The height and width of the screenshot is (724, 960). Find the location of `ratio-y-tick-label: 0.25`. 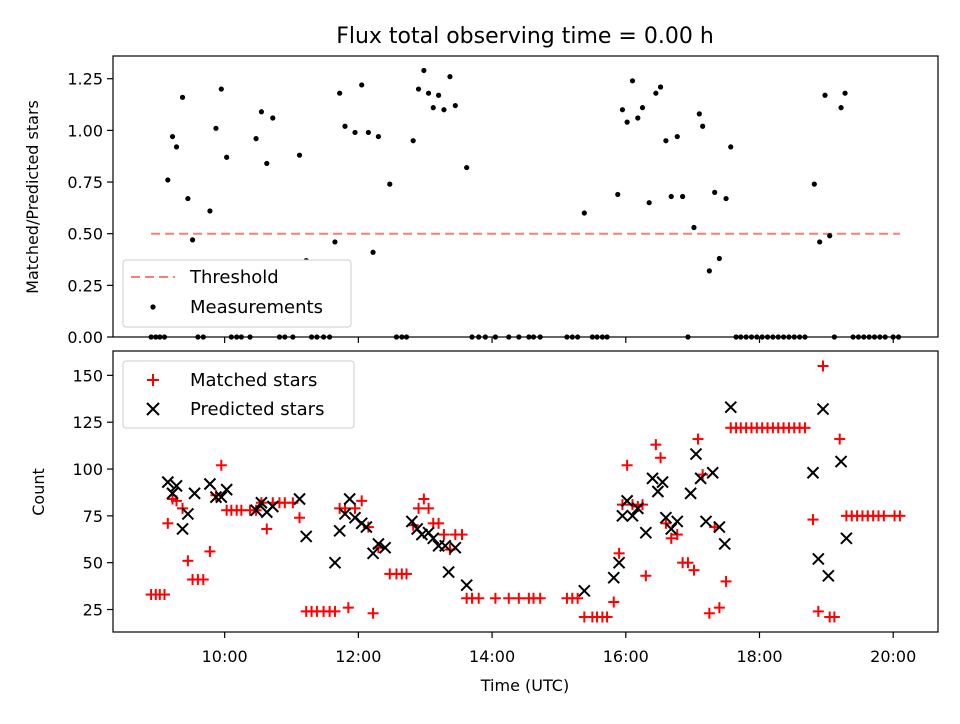

ratio-y-tick-label: 0.25 is located at coordinates (85, 285).